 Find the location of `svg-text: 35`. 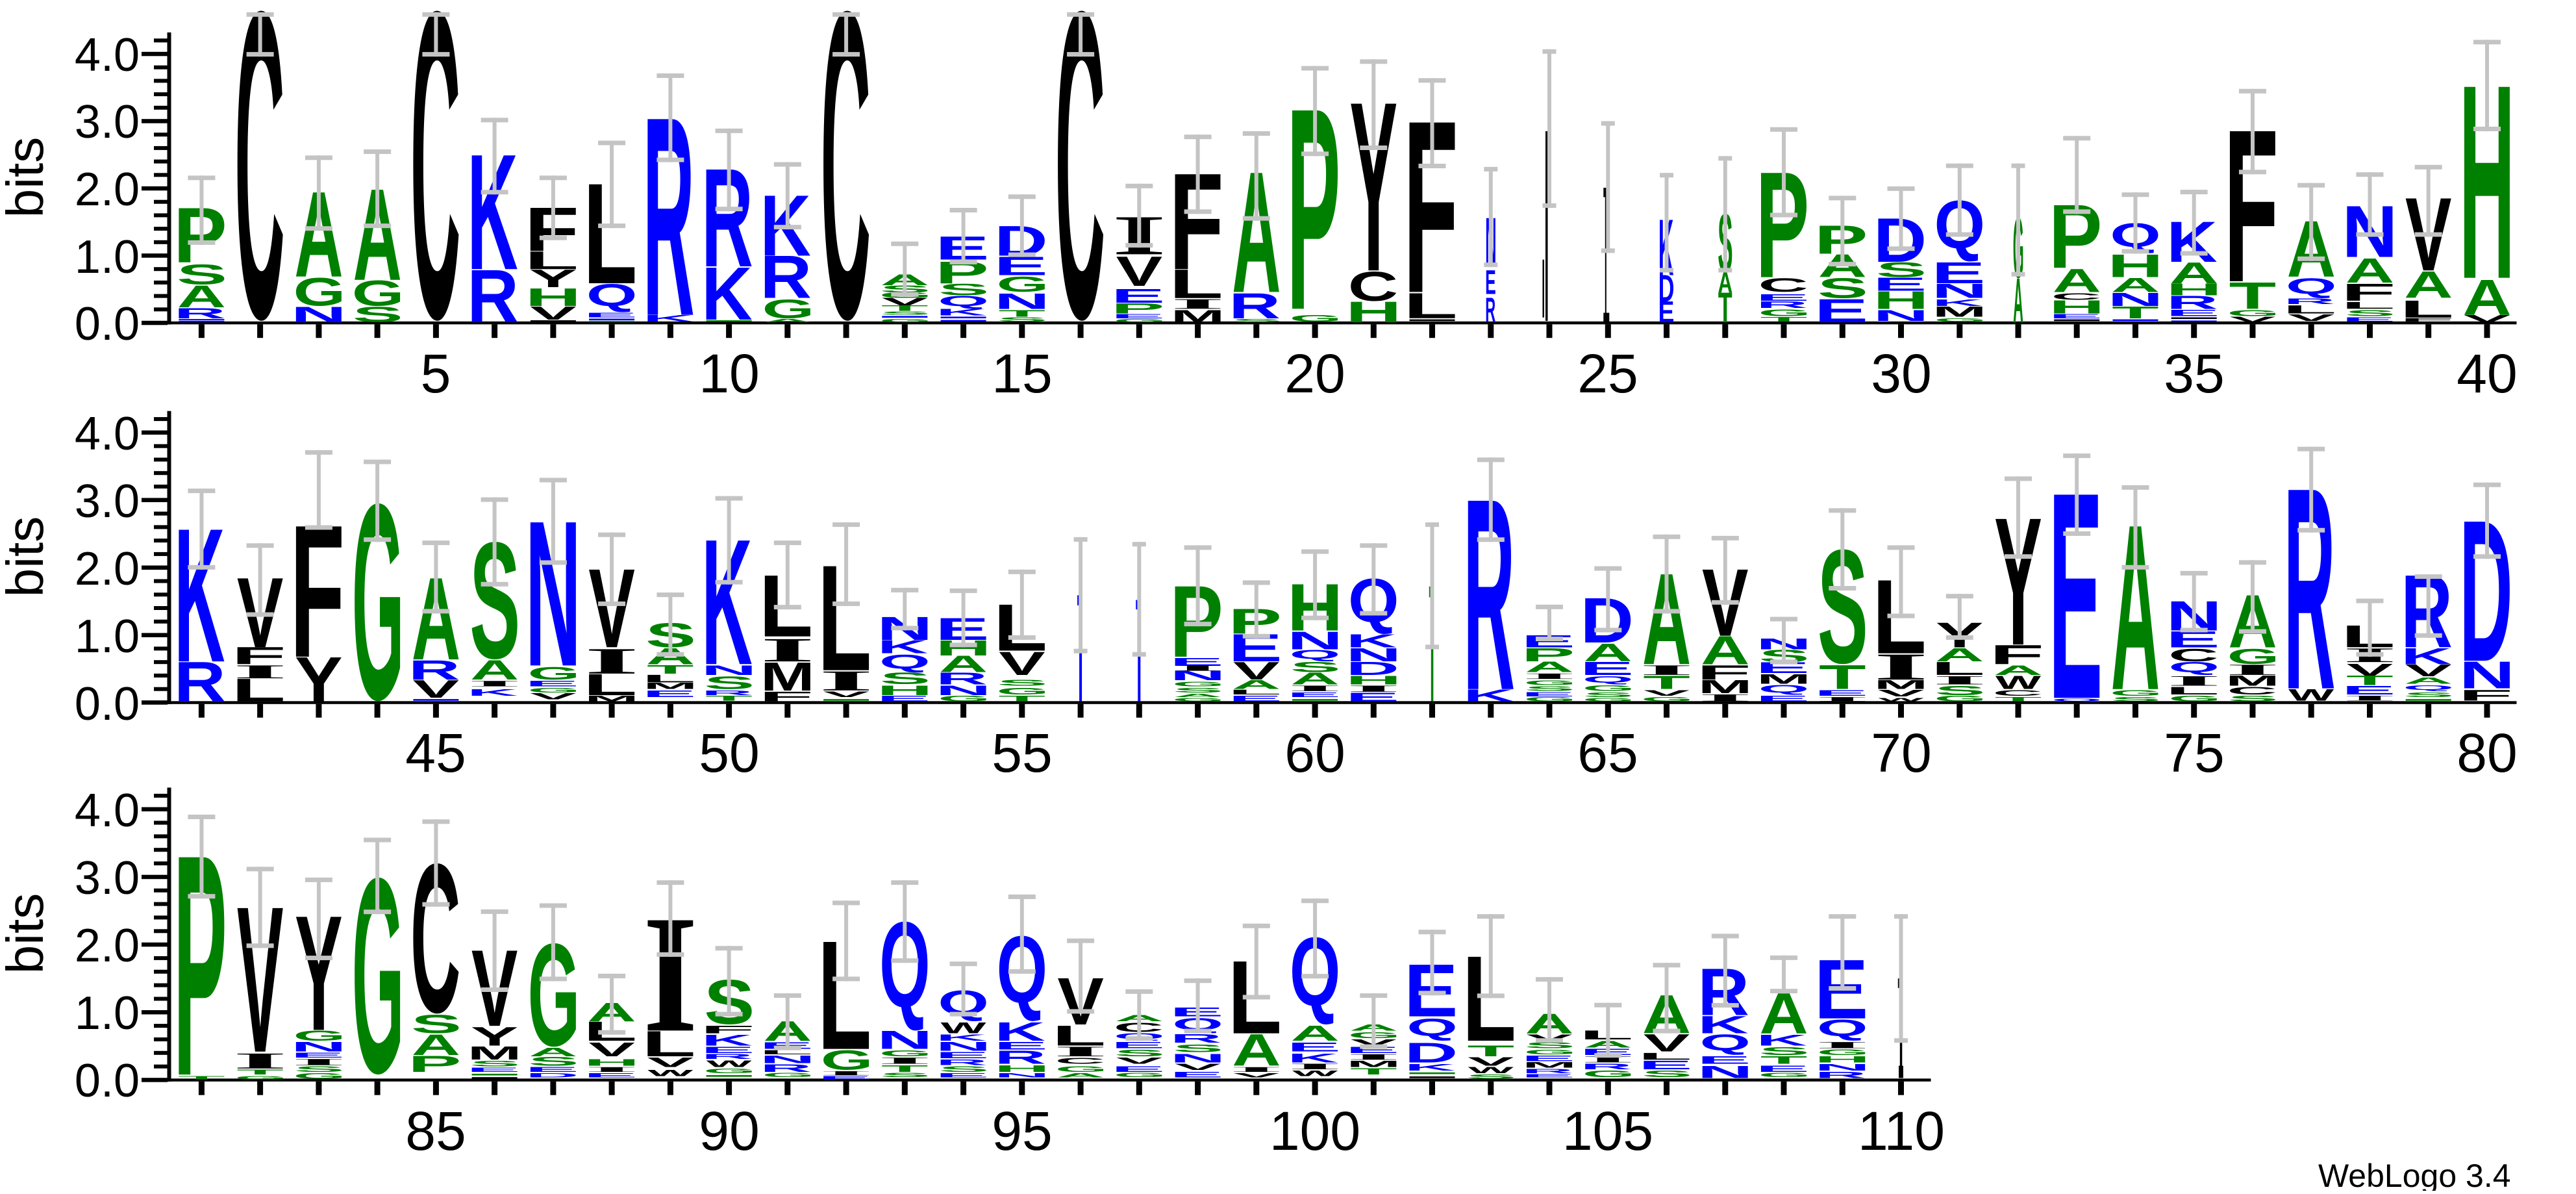

svg-text: 35 is located at coordinates (2194, 373).